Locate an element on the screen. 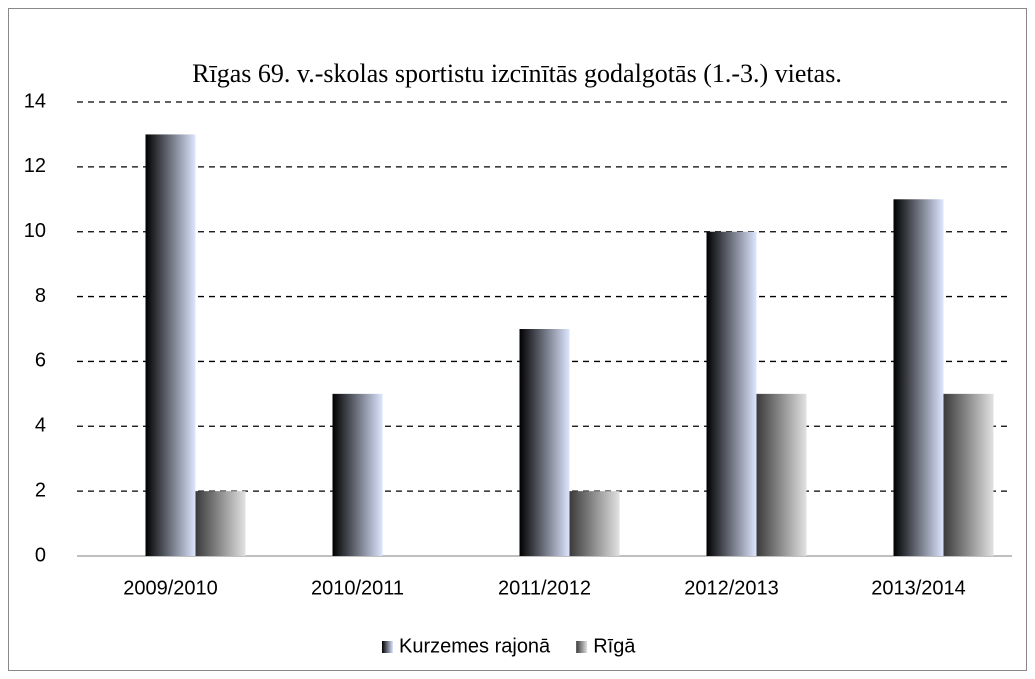 Image resolution: width=1035 pixels, height=679 pixels. y-tick-label: 6 is located at coordinates (40, 361).